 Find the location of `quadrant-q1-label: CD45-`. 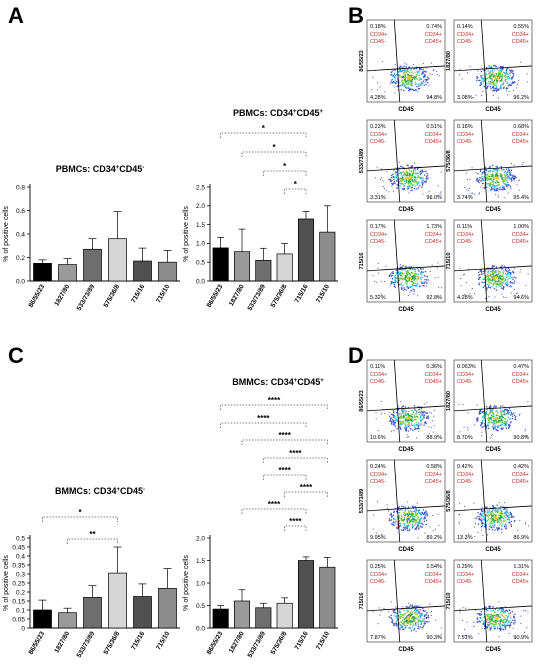

quadrant-q1-label: CD45- is located at coordinates (378, 382).